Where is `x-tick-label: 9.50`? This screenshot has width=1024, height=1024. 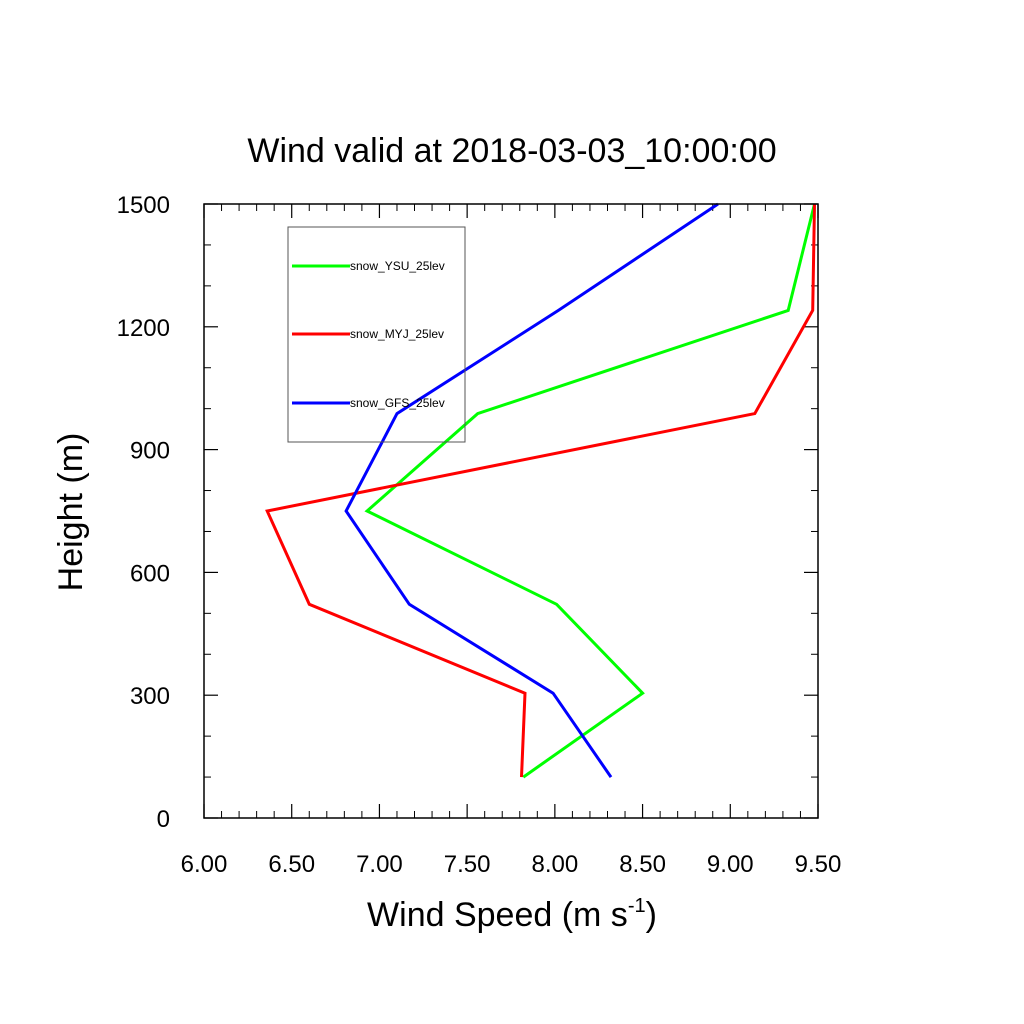 x-tick-label: 9.50 is located at coordinates (818, 864).